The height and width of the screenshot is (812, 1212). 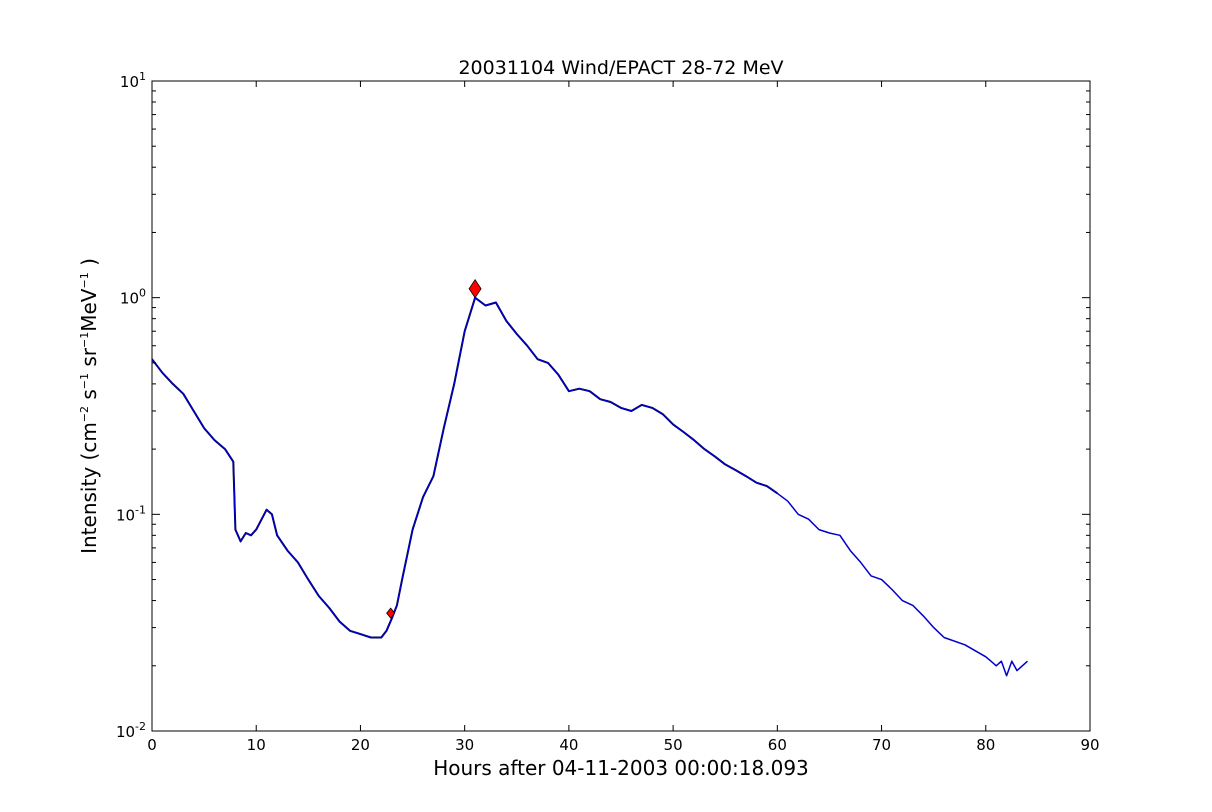 What do you see at coordinates (360, 745) in the screenshot?
I see `x-tick-label: 20` at bounding box center [360, 745].